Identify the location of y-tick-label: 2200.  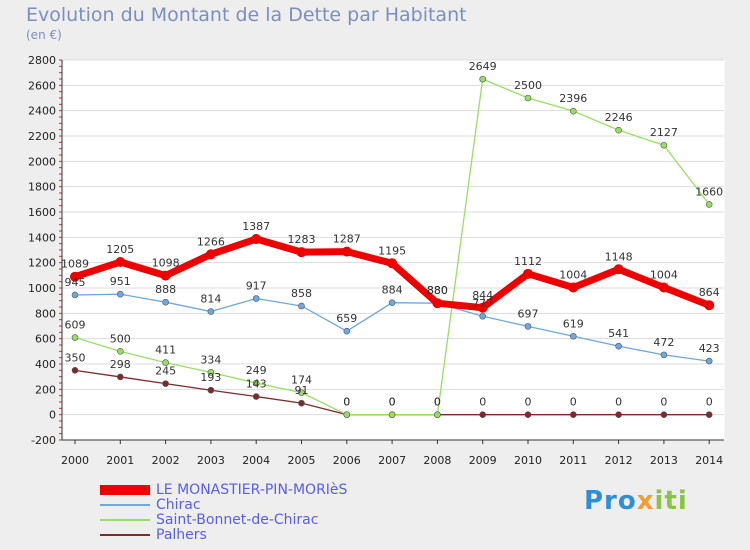
(42, 136).